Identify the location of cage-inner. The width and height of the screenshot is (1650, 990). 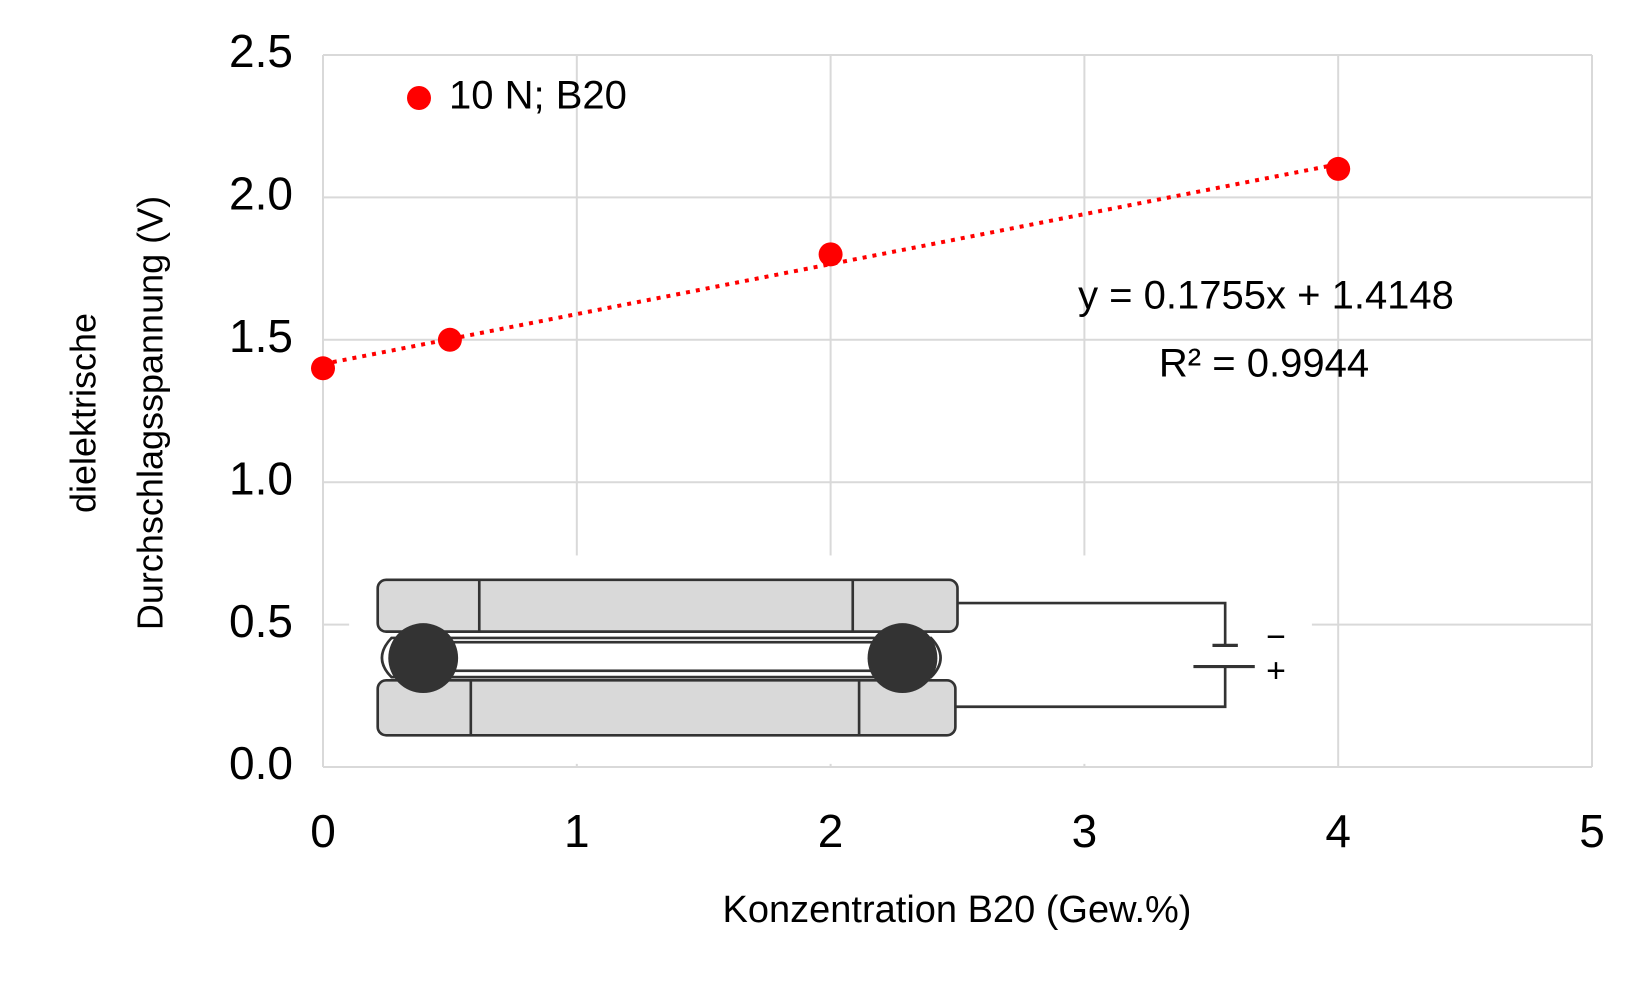
(663, 656).